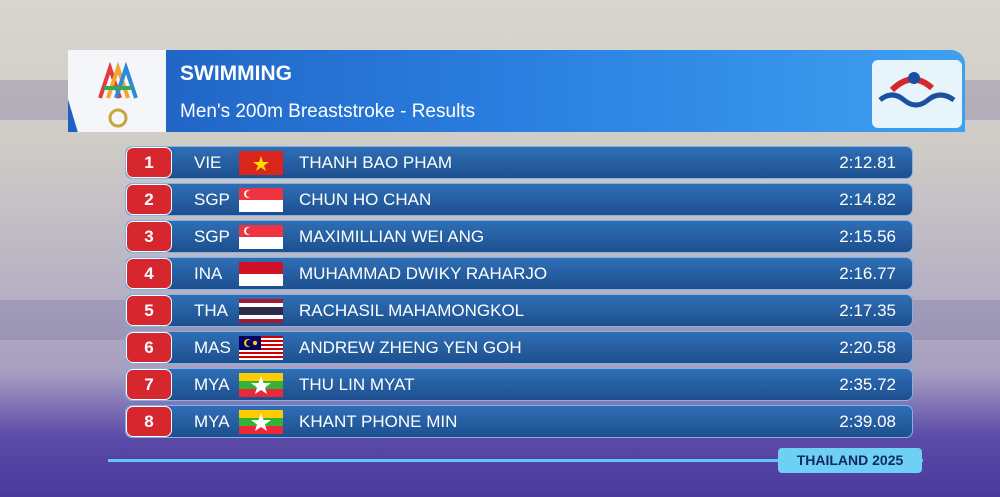  What do you see at coordinates (149, 384) in the screenshot?
I see `rank: 7` at bounding box center [149, 384].